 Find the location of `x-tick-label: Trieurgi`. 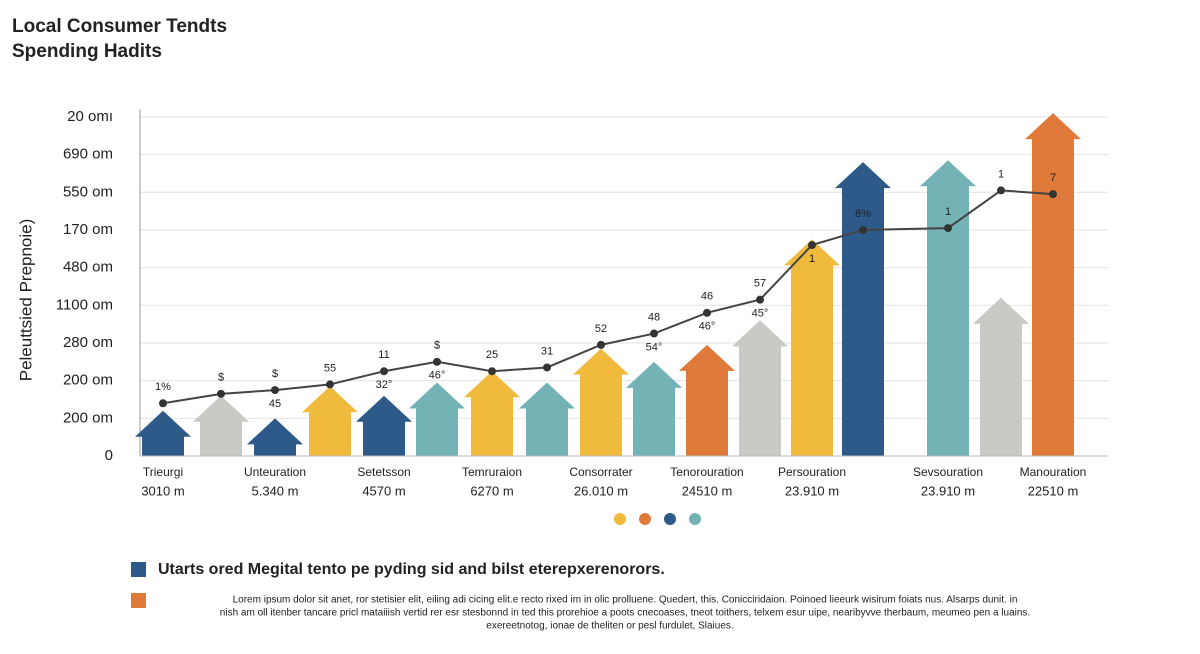

x-tick-label: Trieurgi is located at coordinates (163, 472).